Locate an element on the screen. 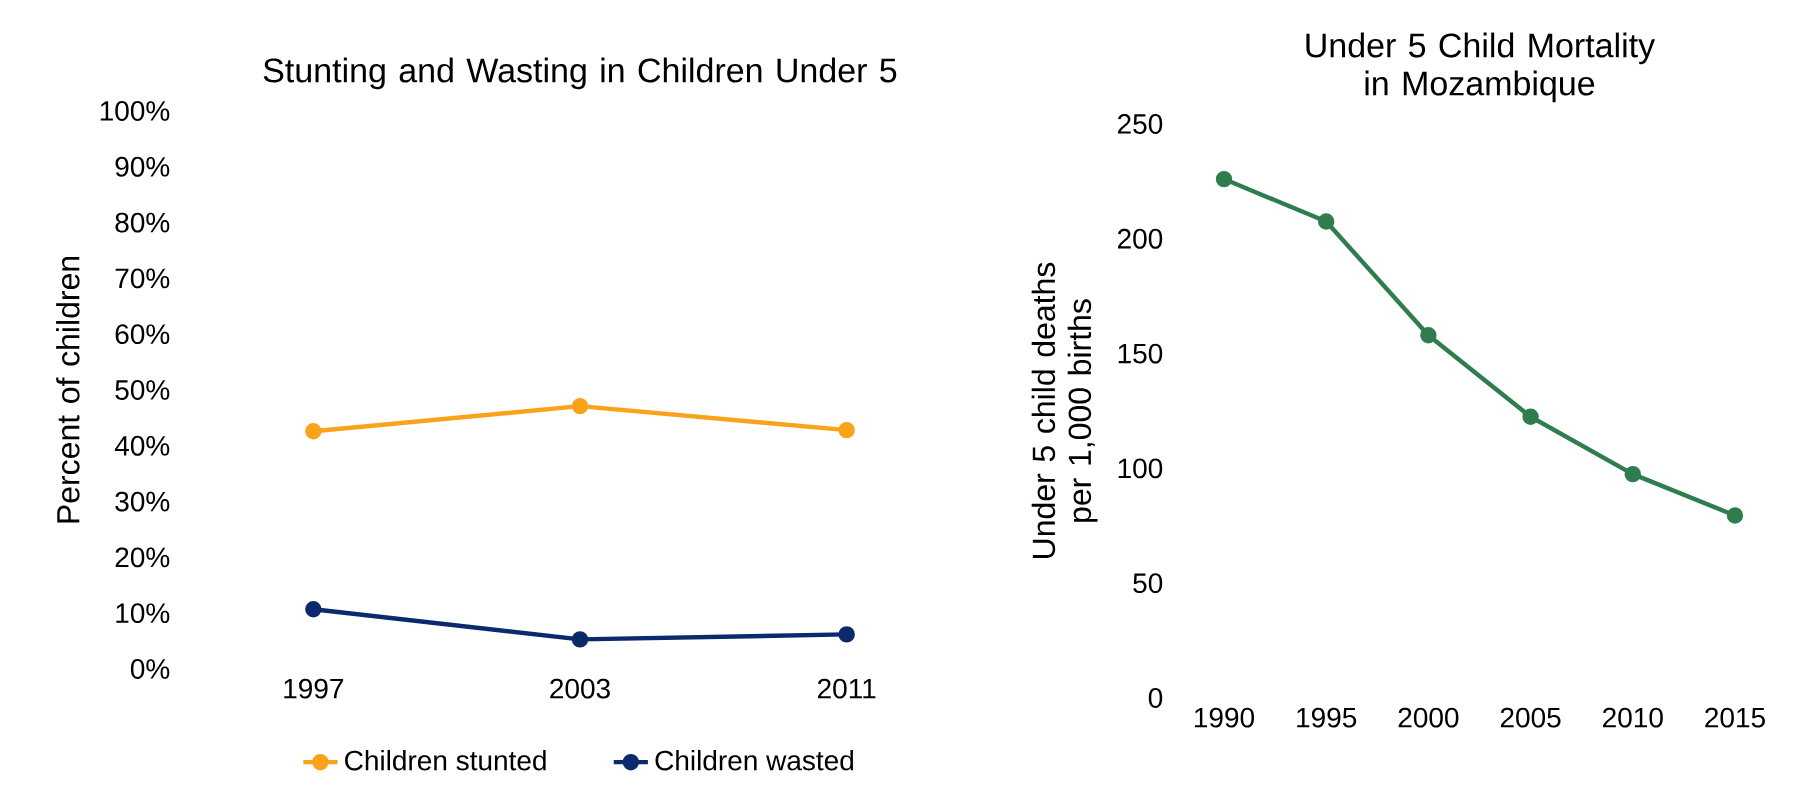 Image resolution: width=1799 pixels, height=790 pixels. y-tick-label: 40% is located at coordinates (142, 445).